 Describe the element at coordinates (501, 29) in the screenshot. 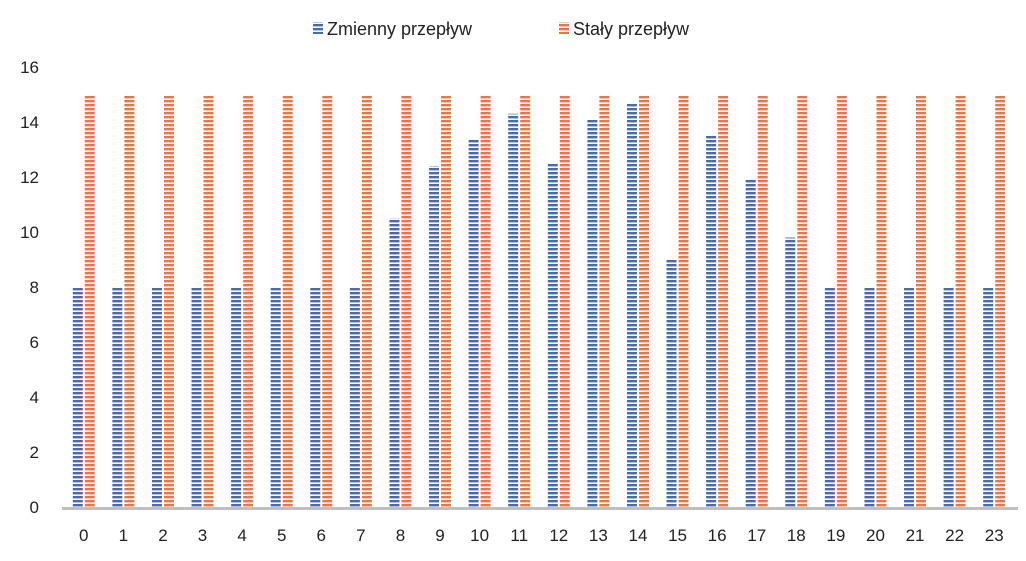

I see `legend: Zmienny przepływ Stały przepływ` at that location.